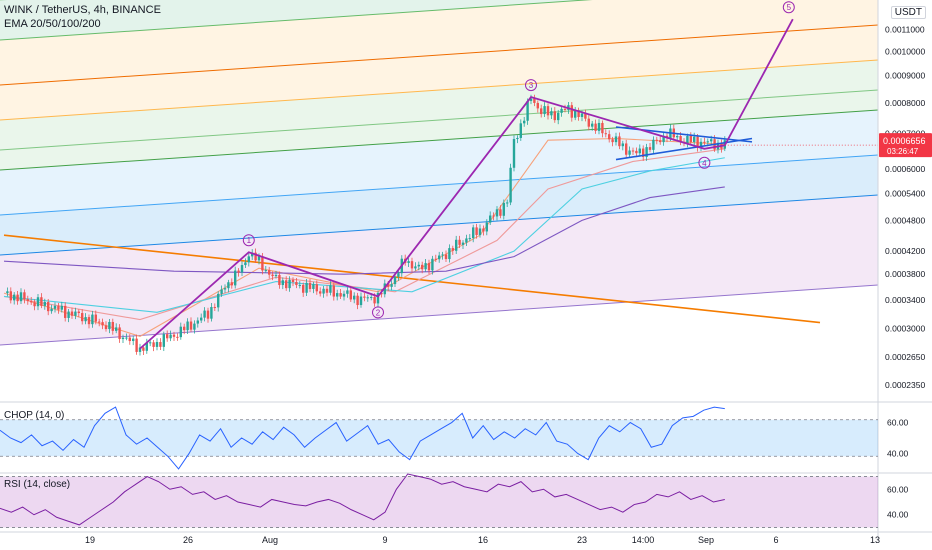 The image size is (932, 550). I want to click on x-tick-label: Sep, so click(706, 540).